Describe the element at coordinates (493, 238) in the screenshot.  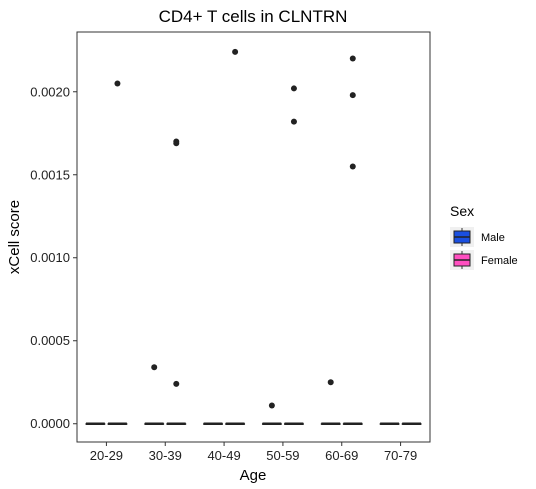
I see `legend-label: Male` at that location.